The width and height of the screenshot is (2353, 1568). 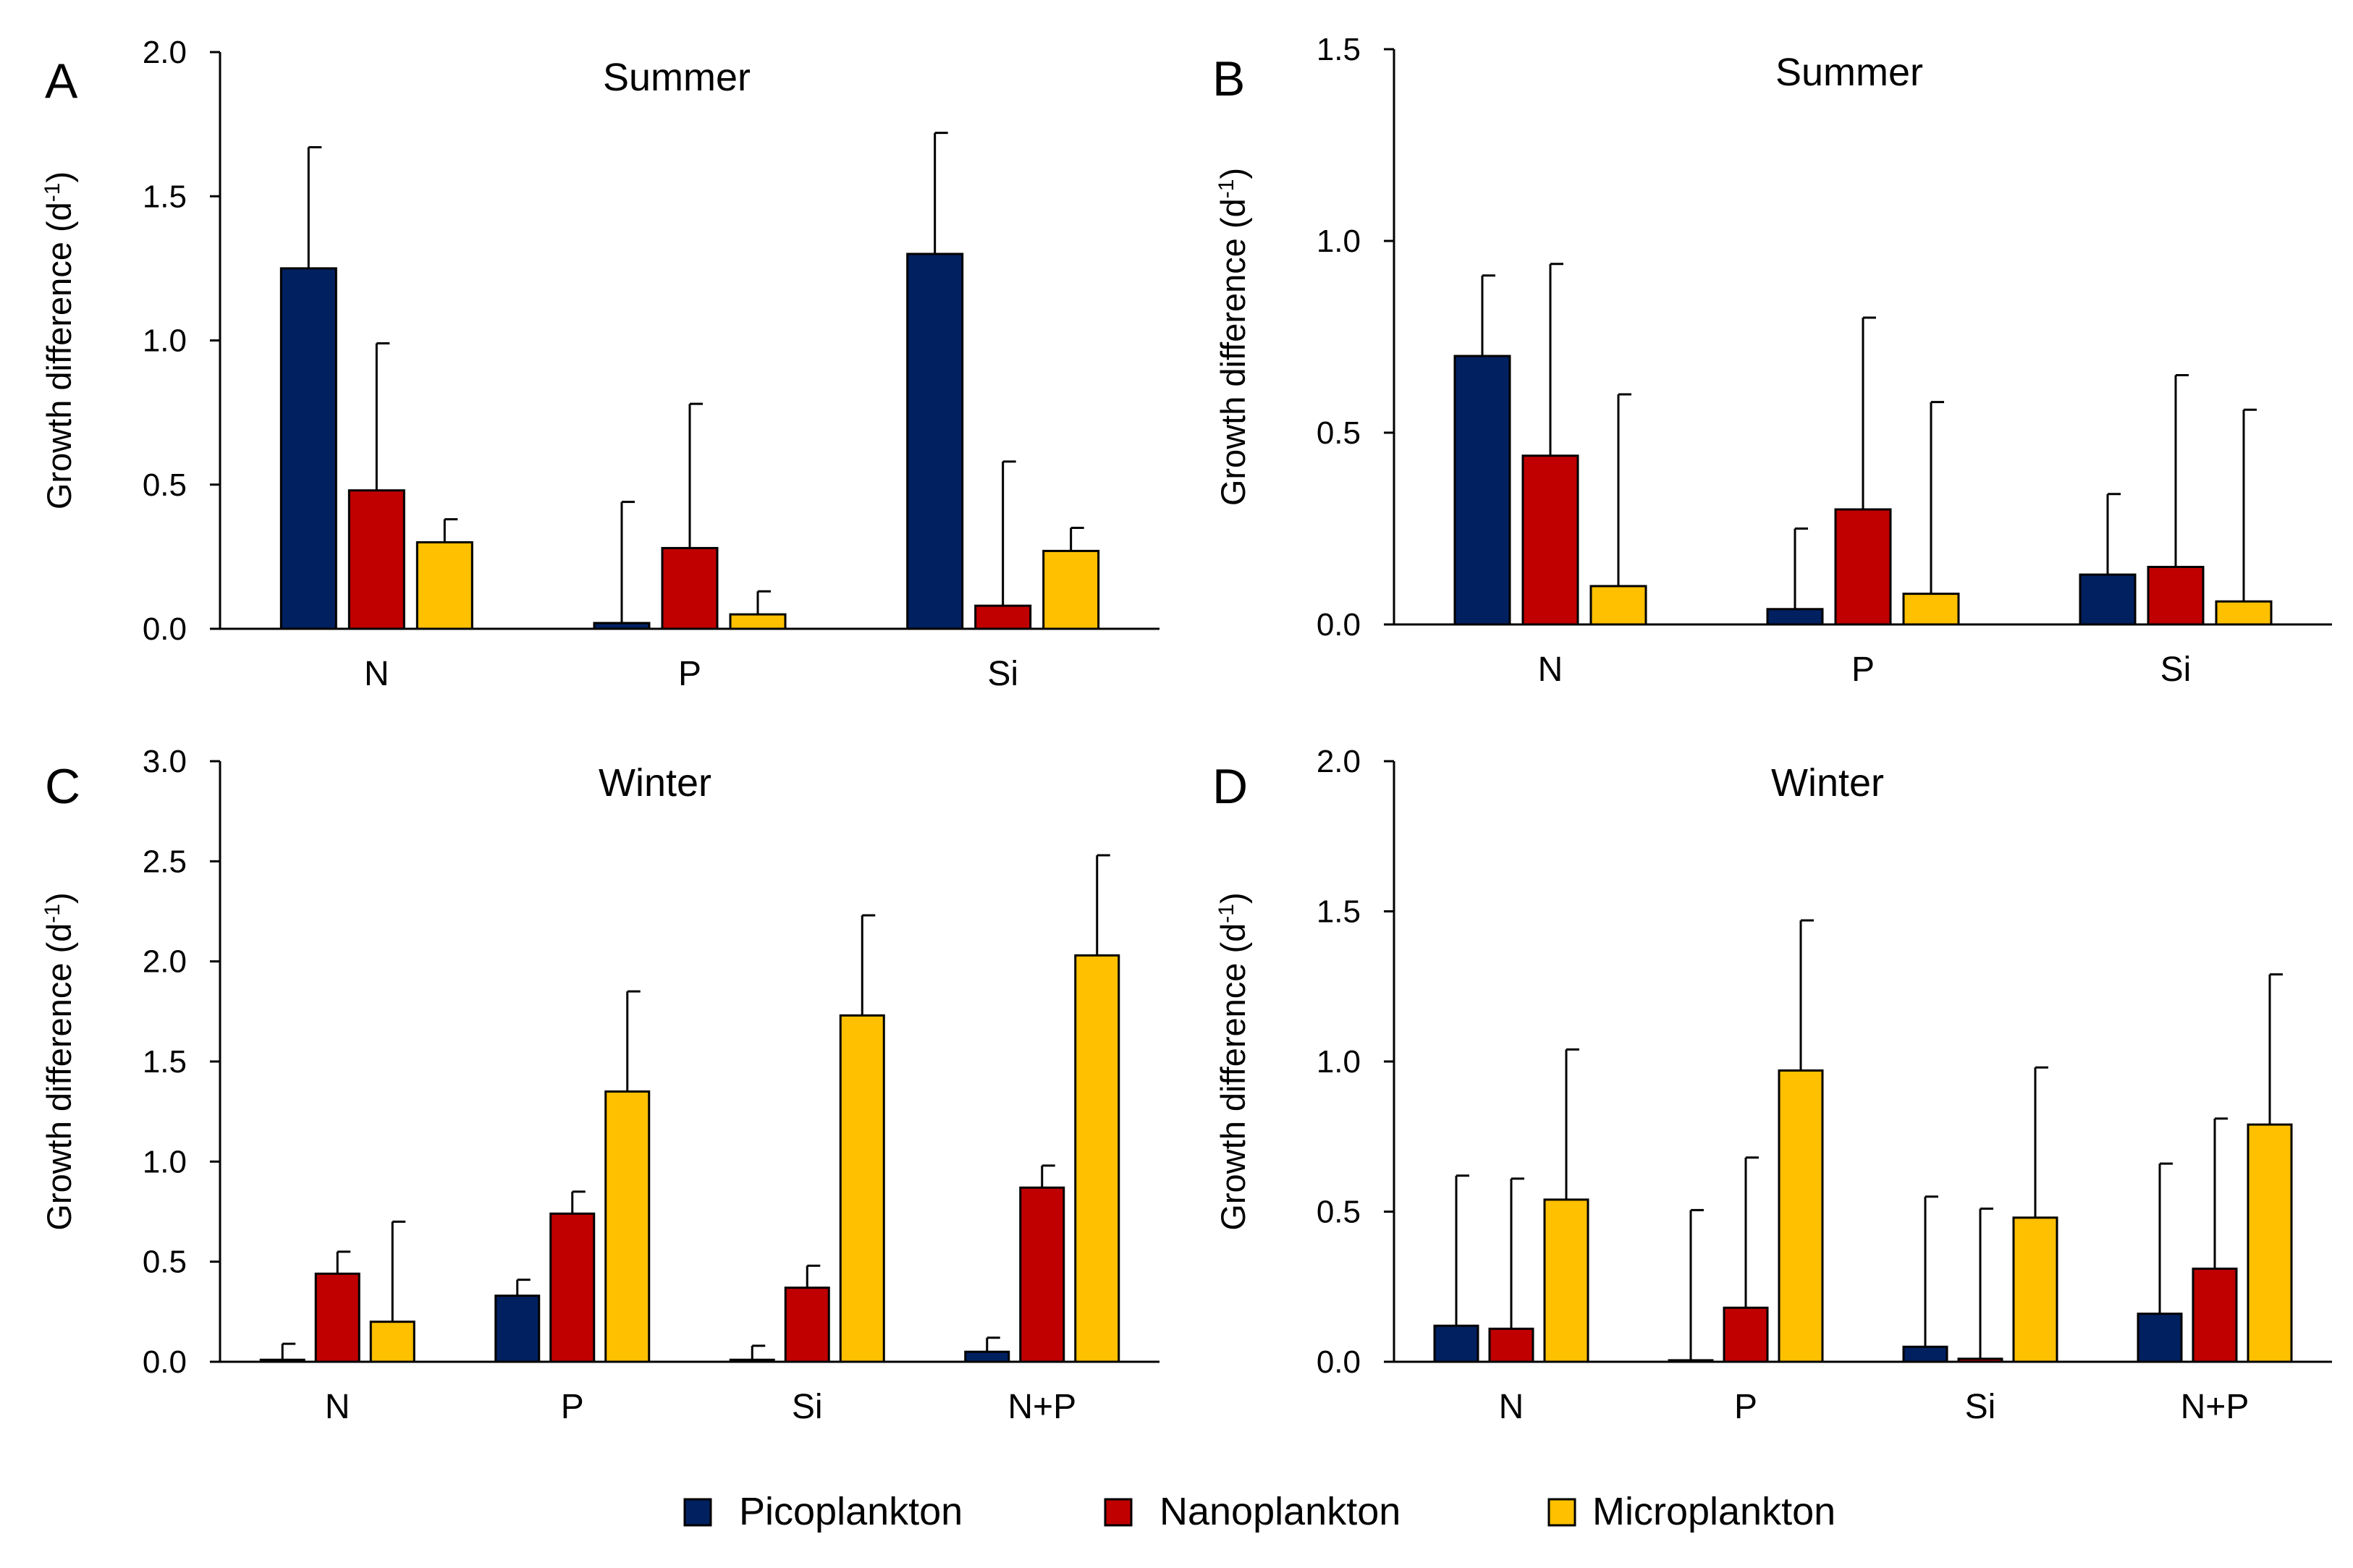 I want to click on legend-label: Nanoplankton, so click(x=1280, y=1511).